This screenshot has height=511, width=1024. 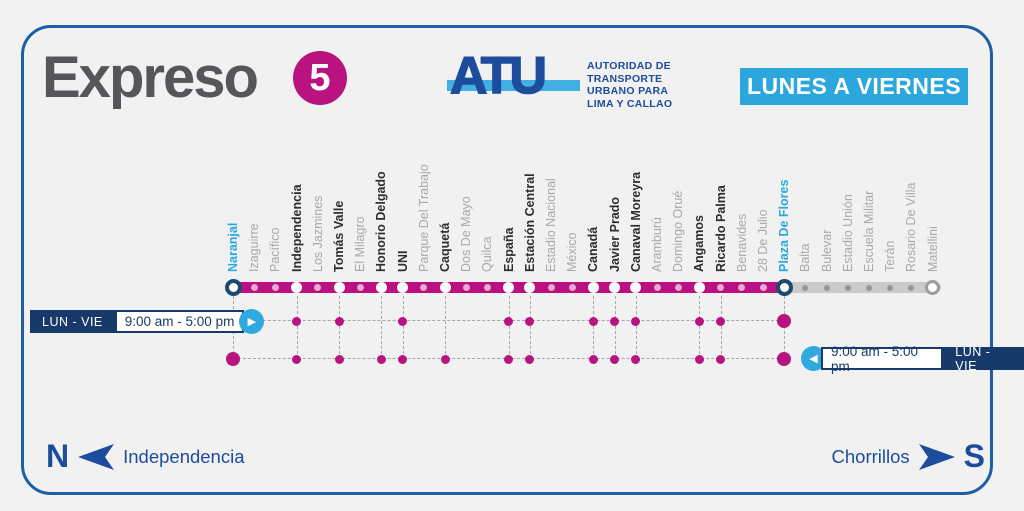 I want to click on compass-south-letter: S, so click(x=974, y=456).